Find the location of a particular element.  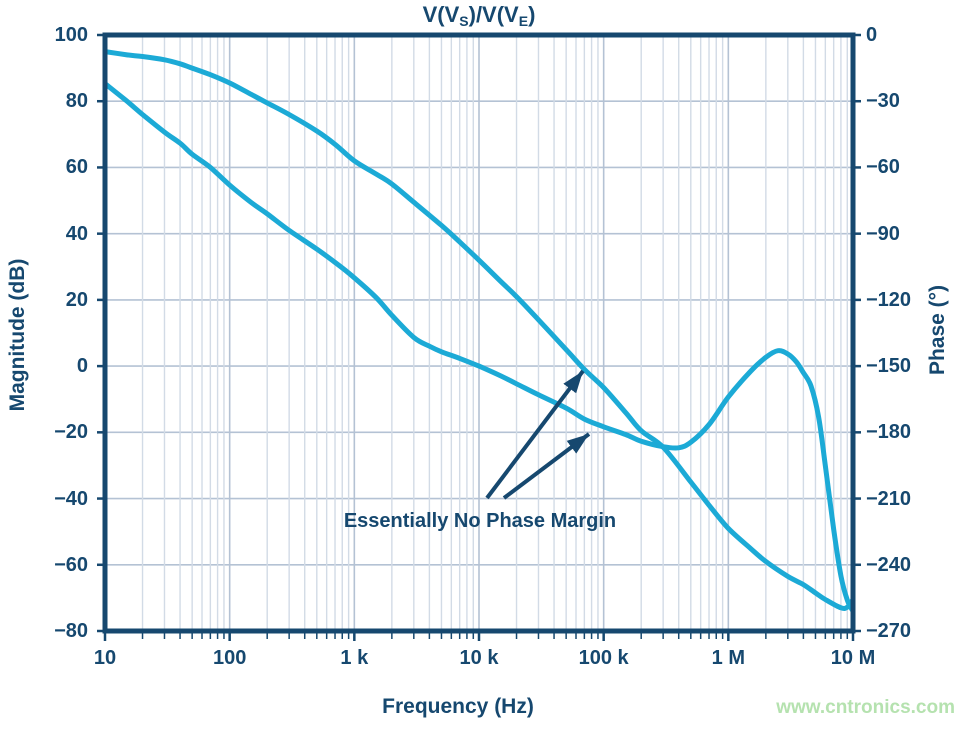

x-tick-label: 10 k is located at coordinates (479, 658).